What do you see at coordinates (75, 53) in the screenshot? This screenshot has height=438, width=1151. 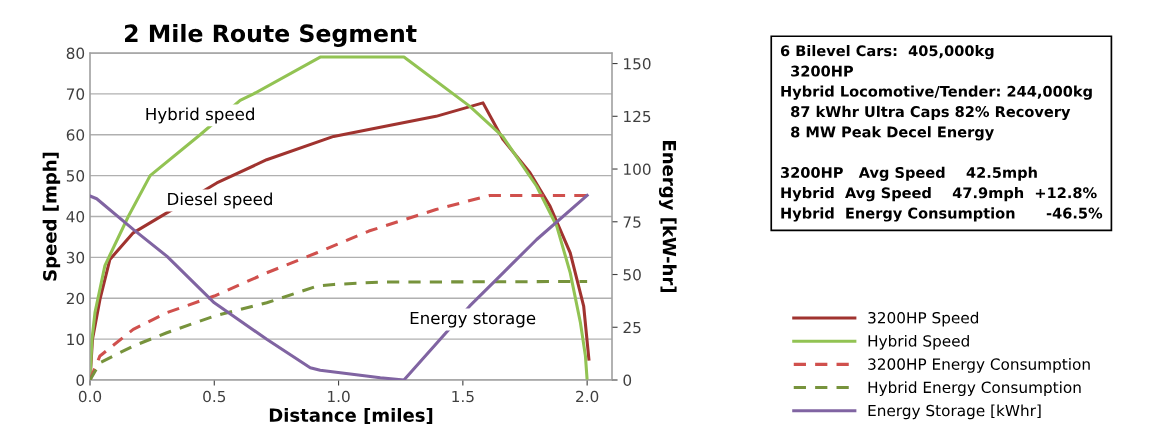 I see `y-tick-label: 80` at bounding box center [75, 53].